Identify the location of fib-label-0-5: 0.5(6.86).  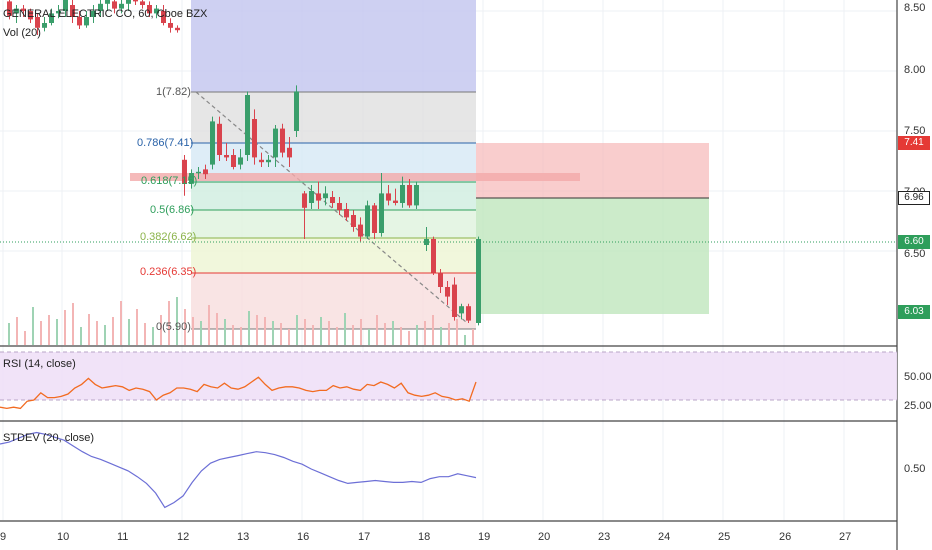
(172, 210).